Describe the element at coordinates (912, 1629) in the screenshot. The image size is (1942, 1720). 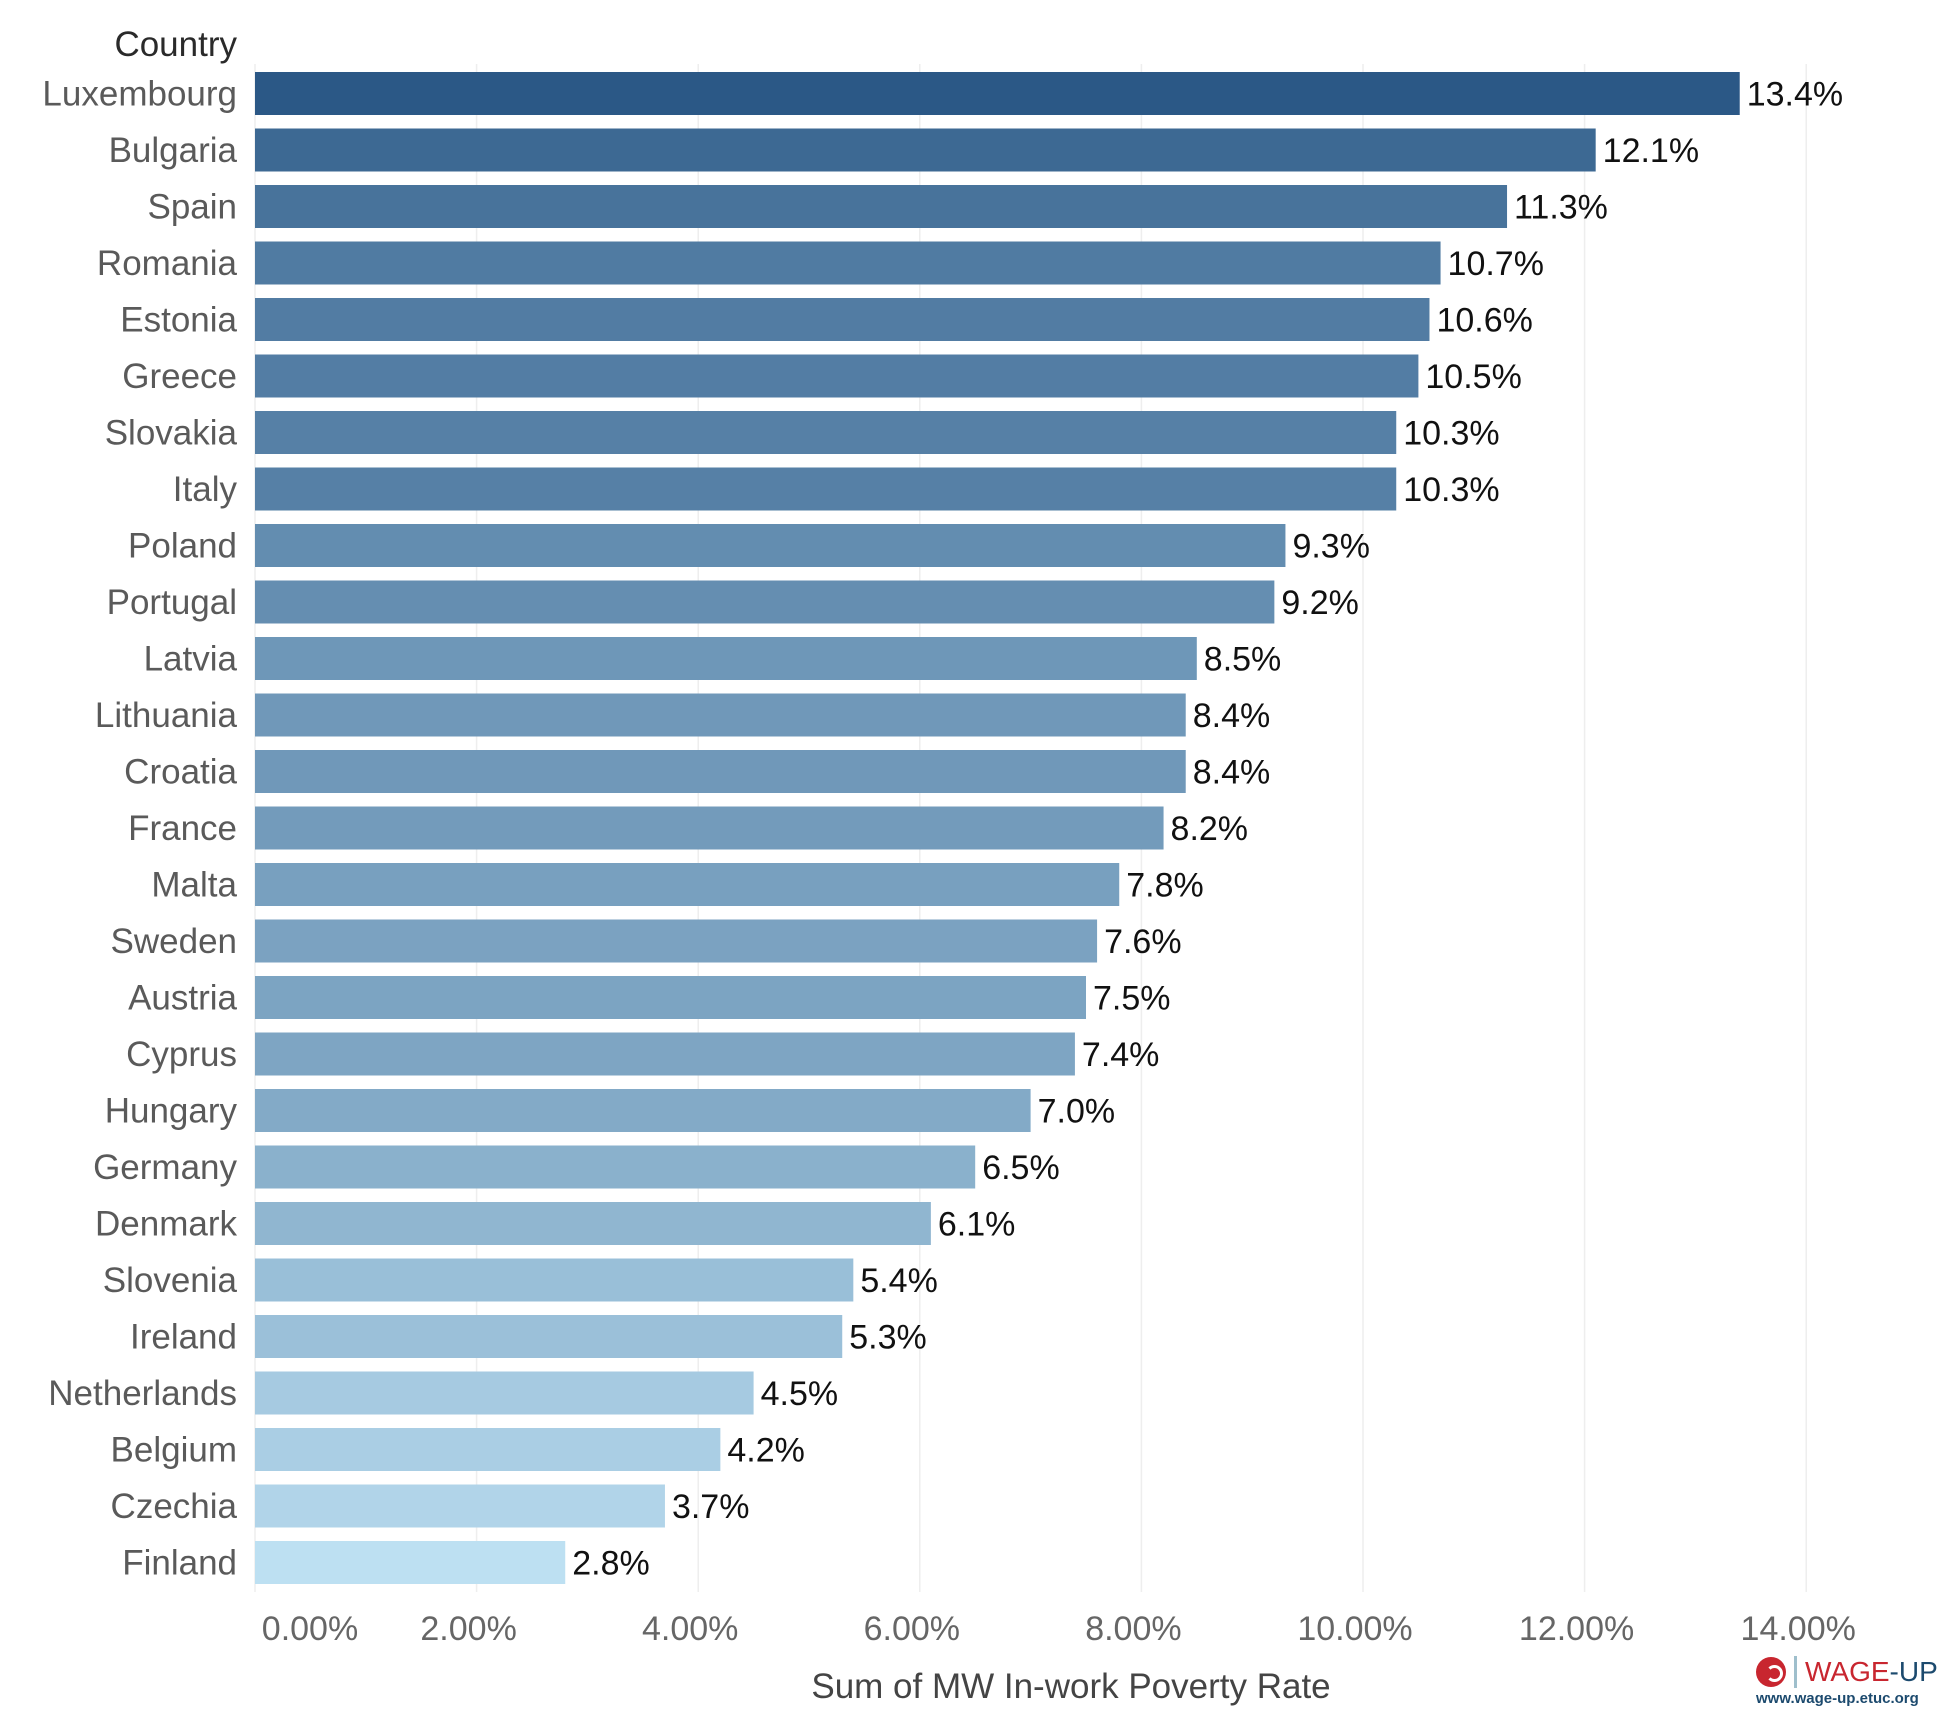
I see `x-tick-label: 6.00%` at that location.